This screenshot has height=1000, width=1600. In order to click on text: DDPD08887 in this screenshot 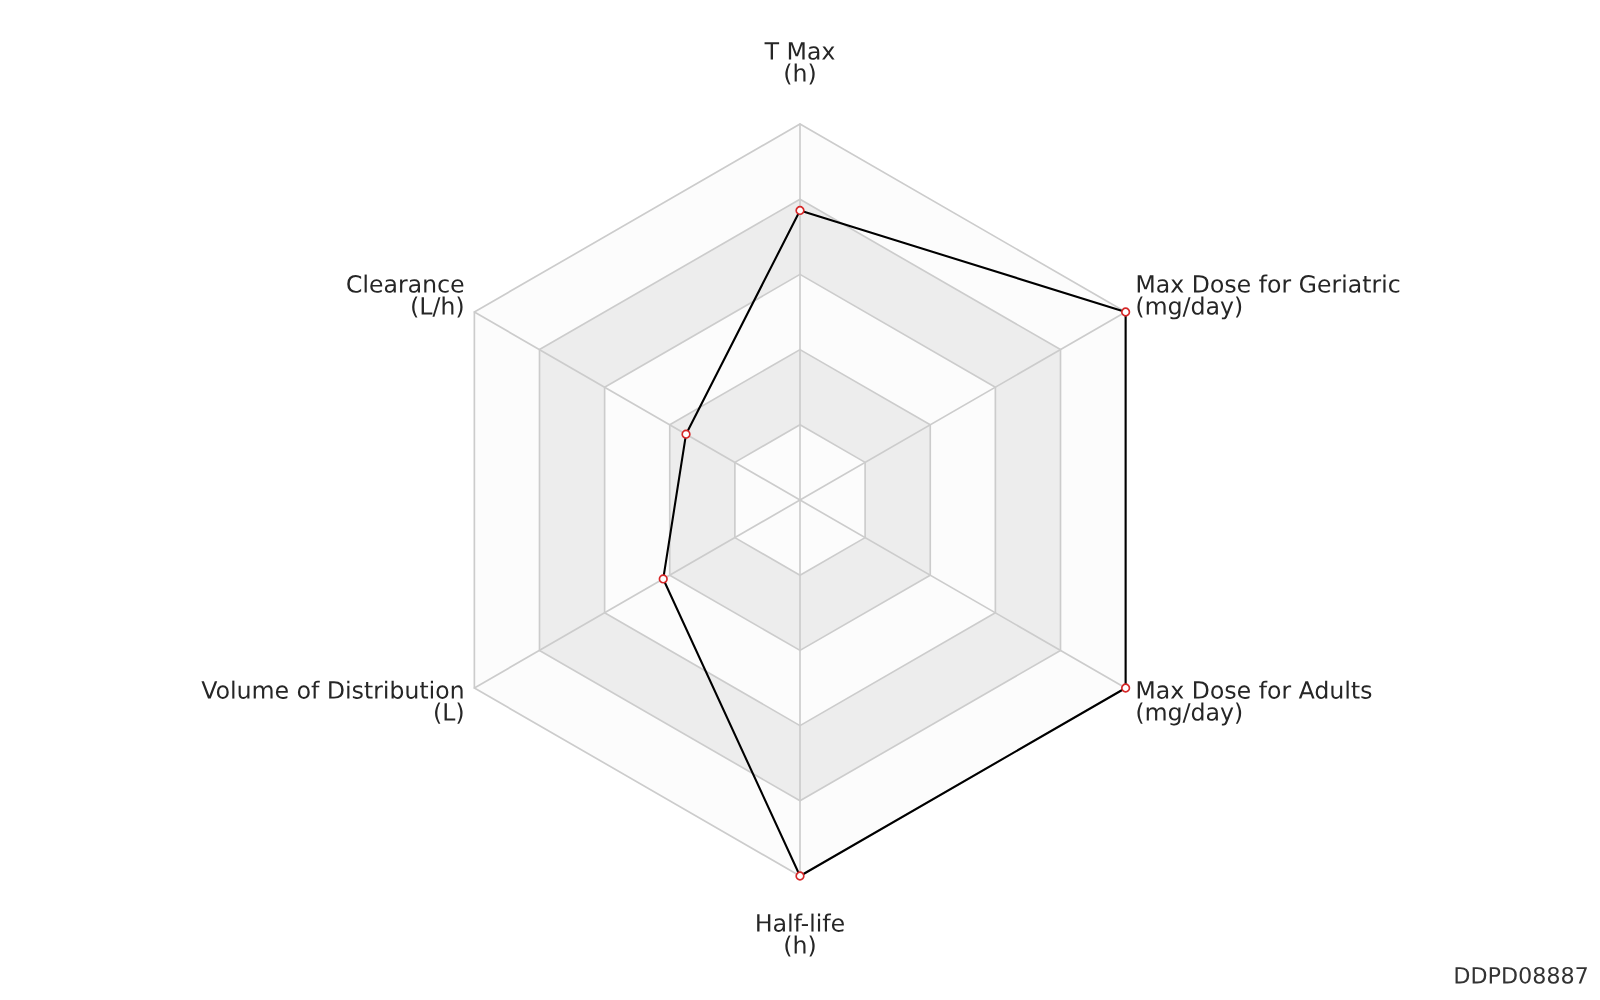, I will do `click(1521, 975)`.